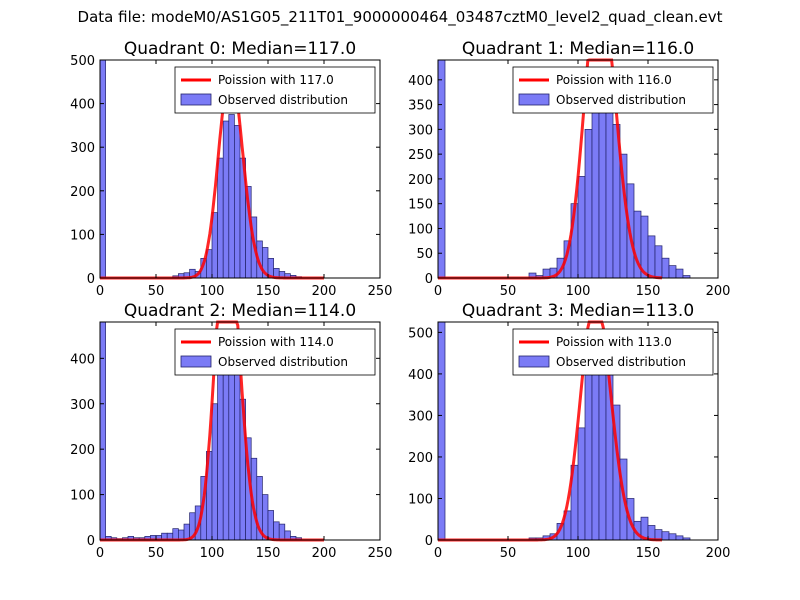 The height and width of the screenshot is (600, 800). Describe the element at coordinates (276, 80) in the screenshot. I see `legend-fit-label: Poission with 117.0` at that location.